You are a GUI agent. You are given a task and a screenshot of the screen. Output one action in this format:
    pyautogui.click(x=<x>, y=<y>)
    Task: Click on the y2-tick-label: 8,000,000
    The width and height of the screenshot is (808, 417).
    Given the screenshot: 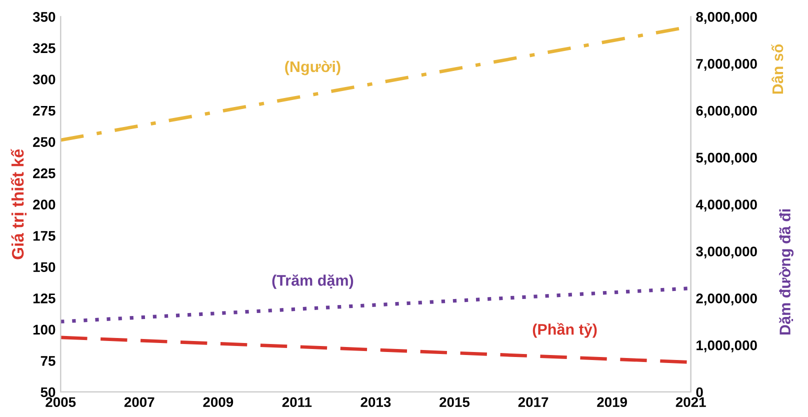 What is the action you would take?
    pyautogui.click(x=726, y=18)
    